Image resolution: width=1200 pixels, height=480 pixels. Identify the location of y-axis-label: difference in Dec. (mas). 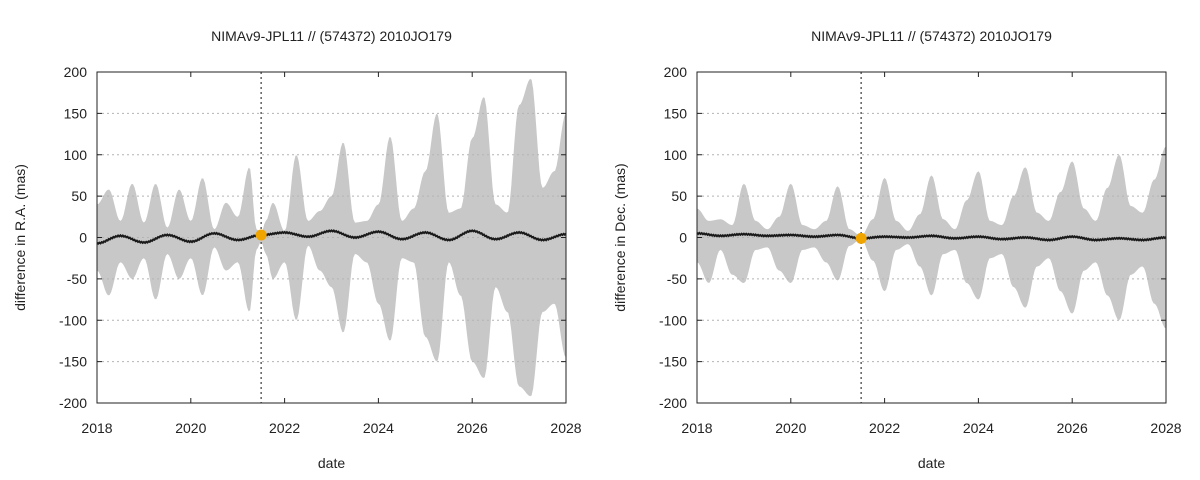
(620, 237).